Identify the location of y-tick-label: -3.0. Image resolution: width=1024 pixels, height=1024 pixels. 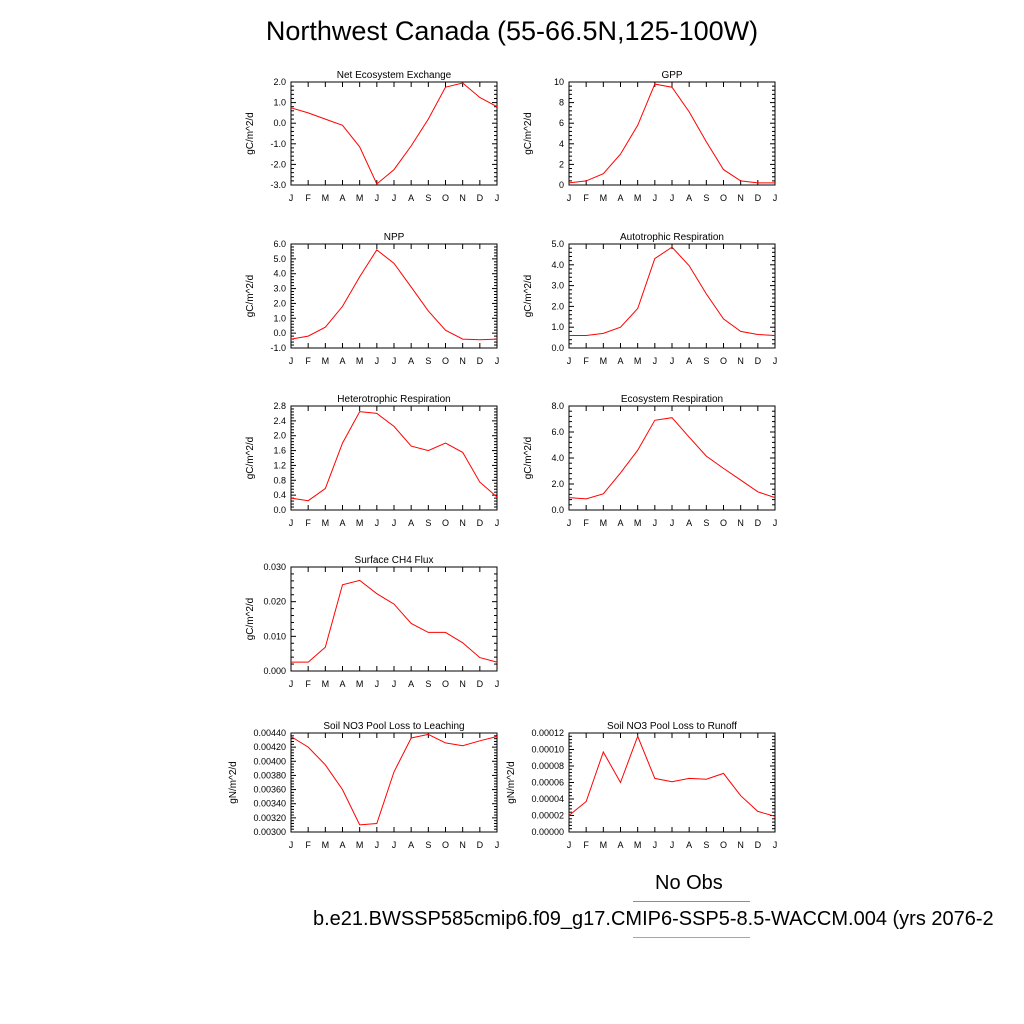
(278, 185).